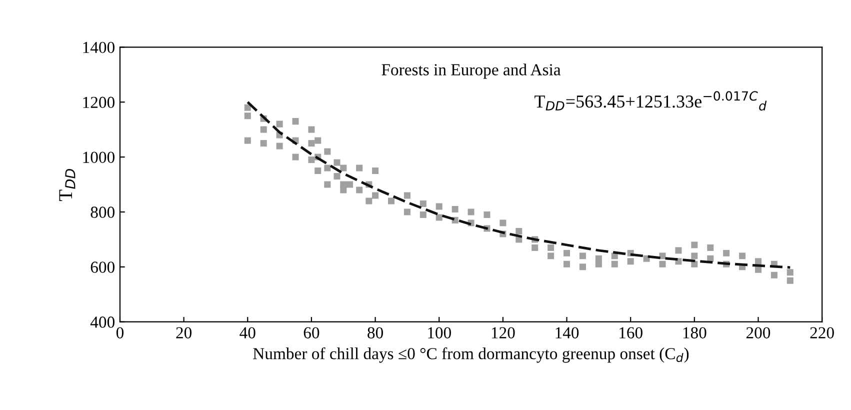  What do you see at coordinates (102, 267) in the screenshot?
I see `y-tick-label: 600` at bounding box center [102, 267].